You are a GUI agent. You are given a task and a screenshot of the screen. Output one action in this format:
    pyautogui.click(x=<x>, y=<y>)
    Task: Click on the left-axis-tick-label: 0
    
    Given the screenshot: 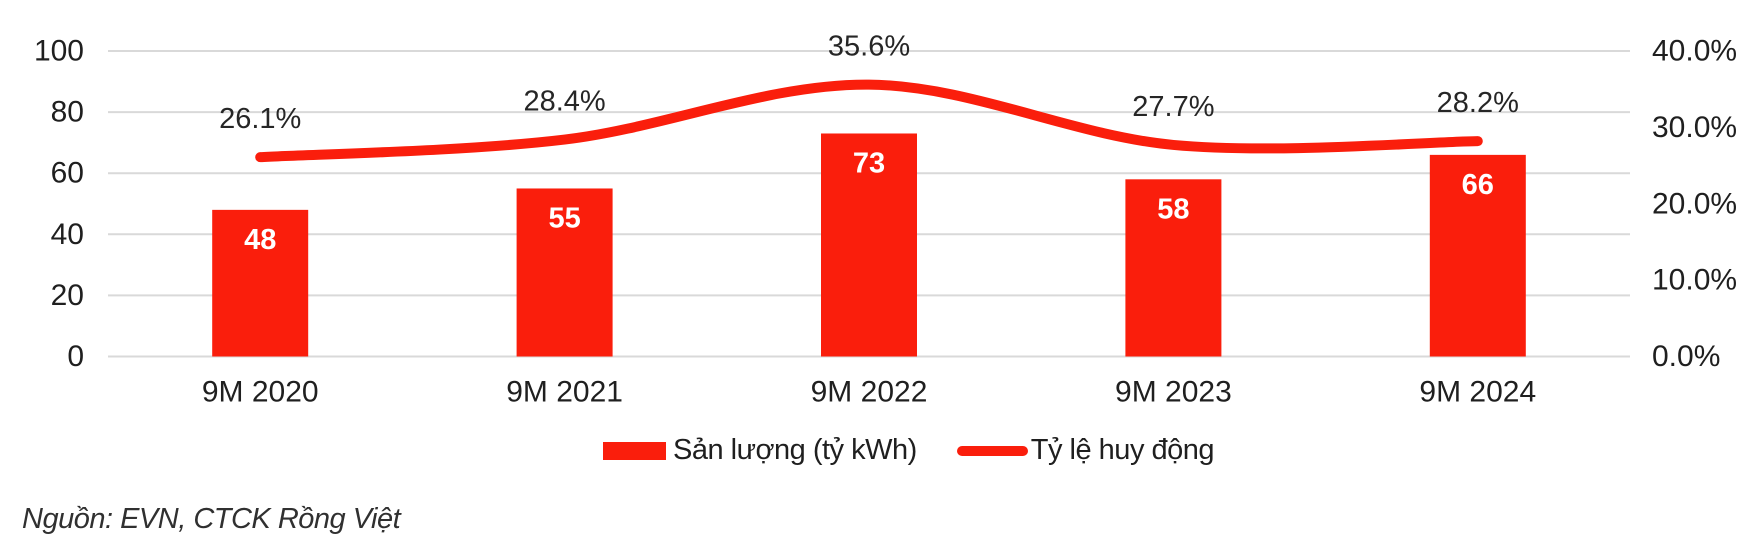 What is the action you would take?
    pyautogui.click(x=75, y=356)
    